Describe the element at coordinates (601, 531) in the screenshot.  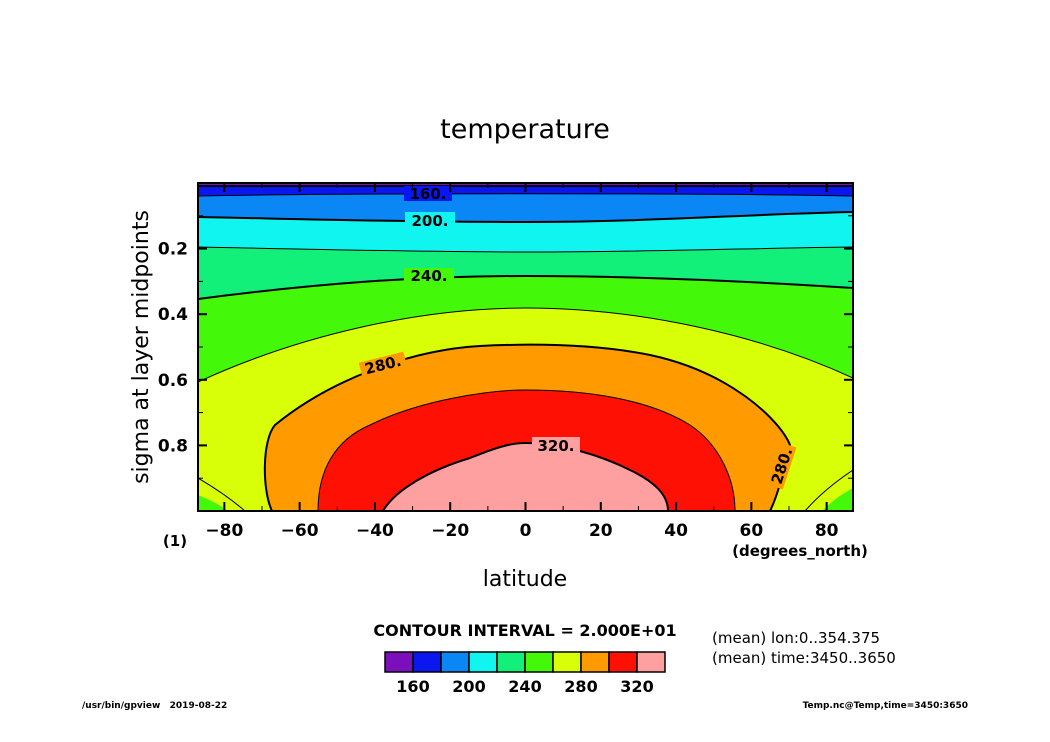
I see `x-tick-label: 20` at that location.